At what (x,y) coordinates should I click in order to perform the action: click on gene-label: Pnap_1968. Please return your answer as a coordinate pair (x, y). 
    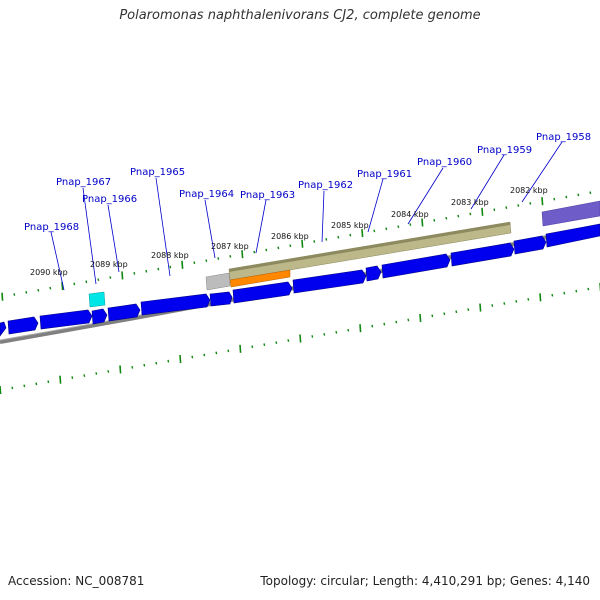
    Looking at the image, I should click on (51, 227).